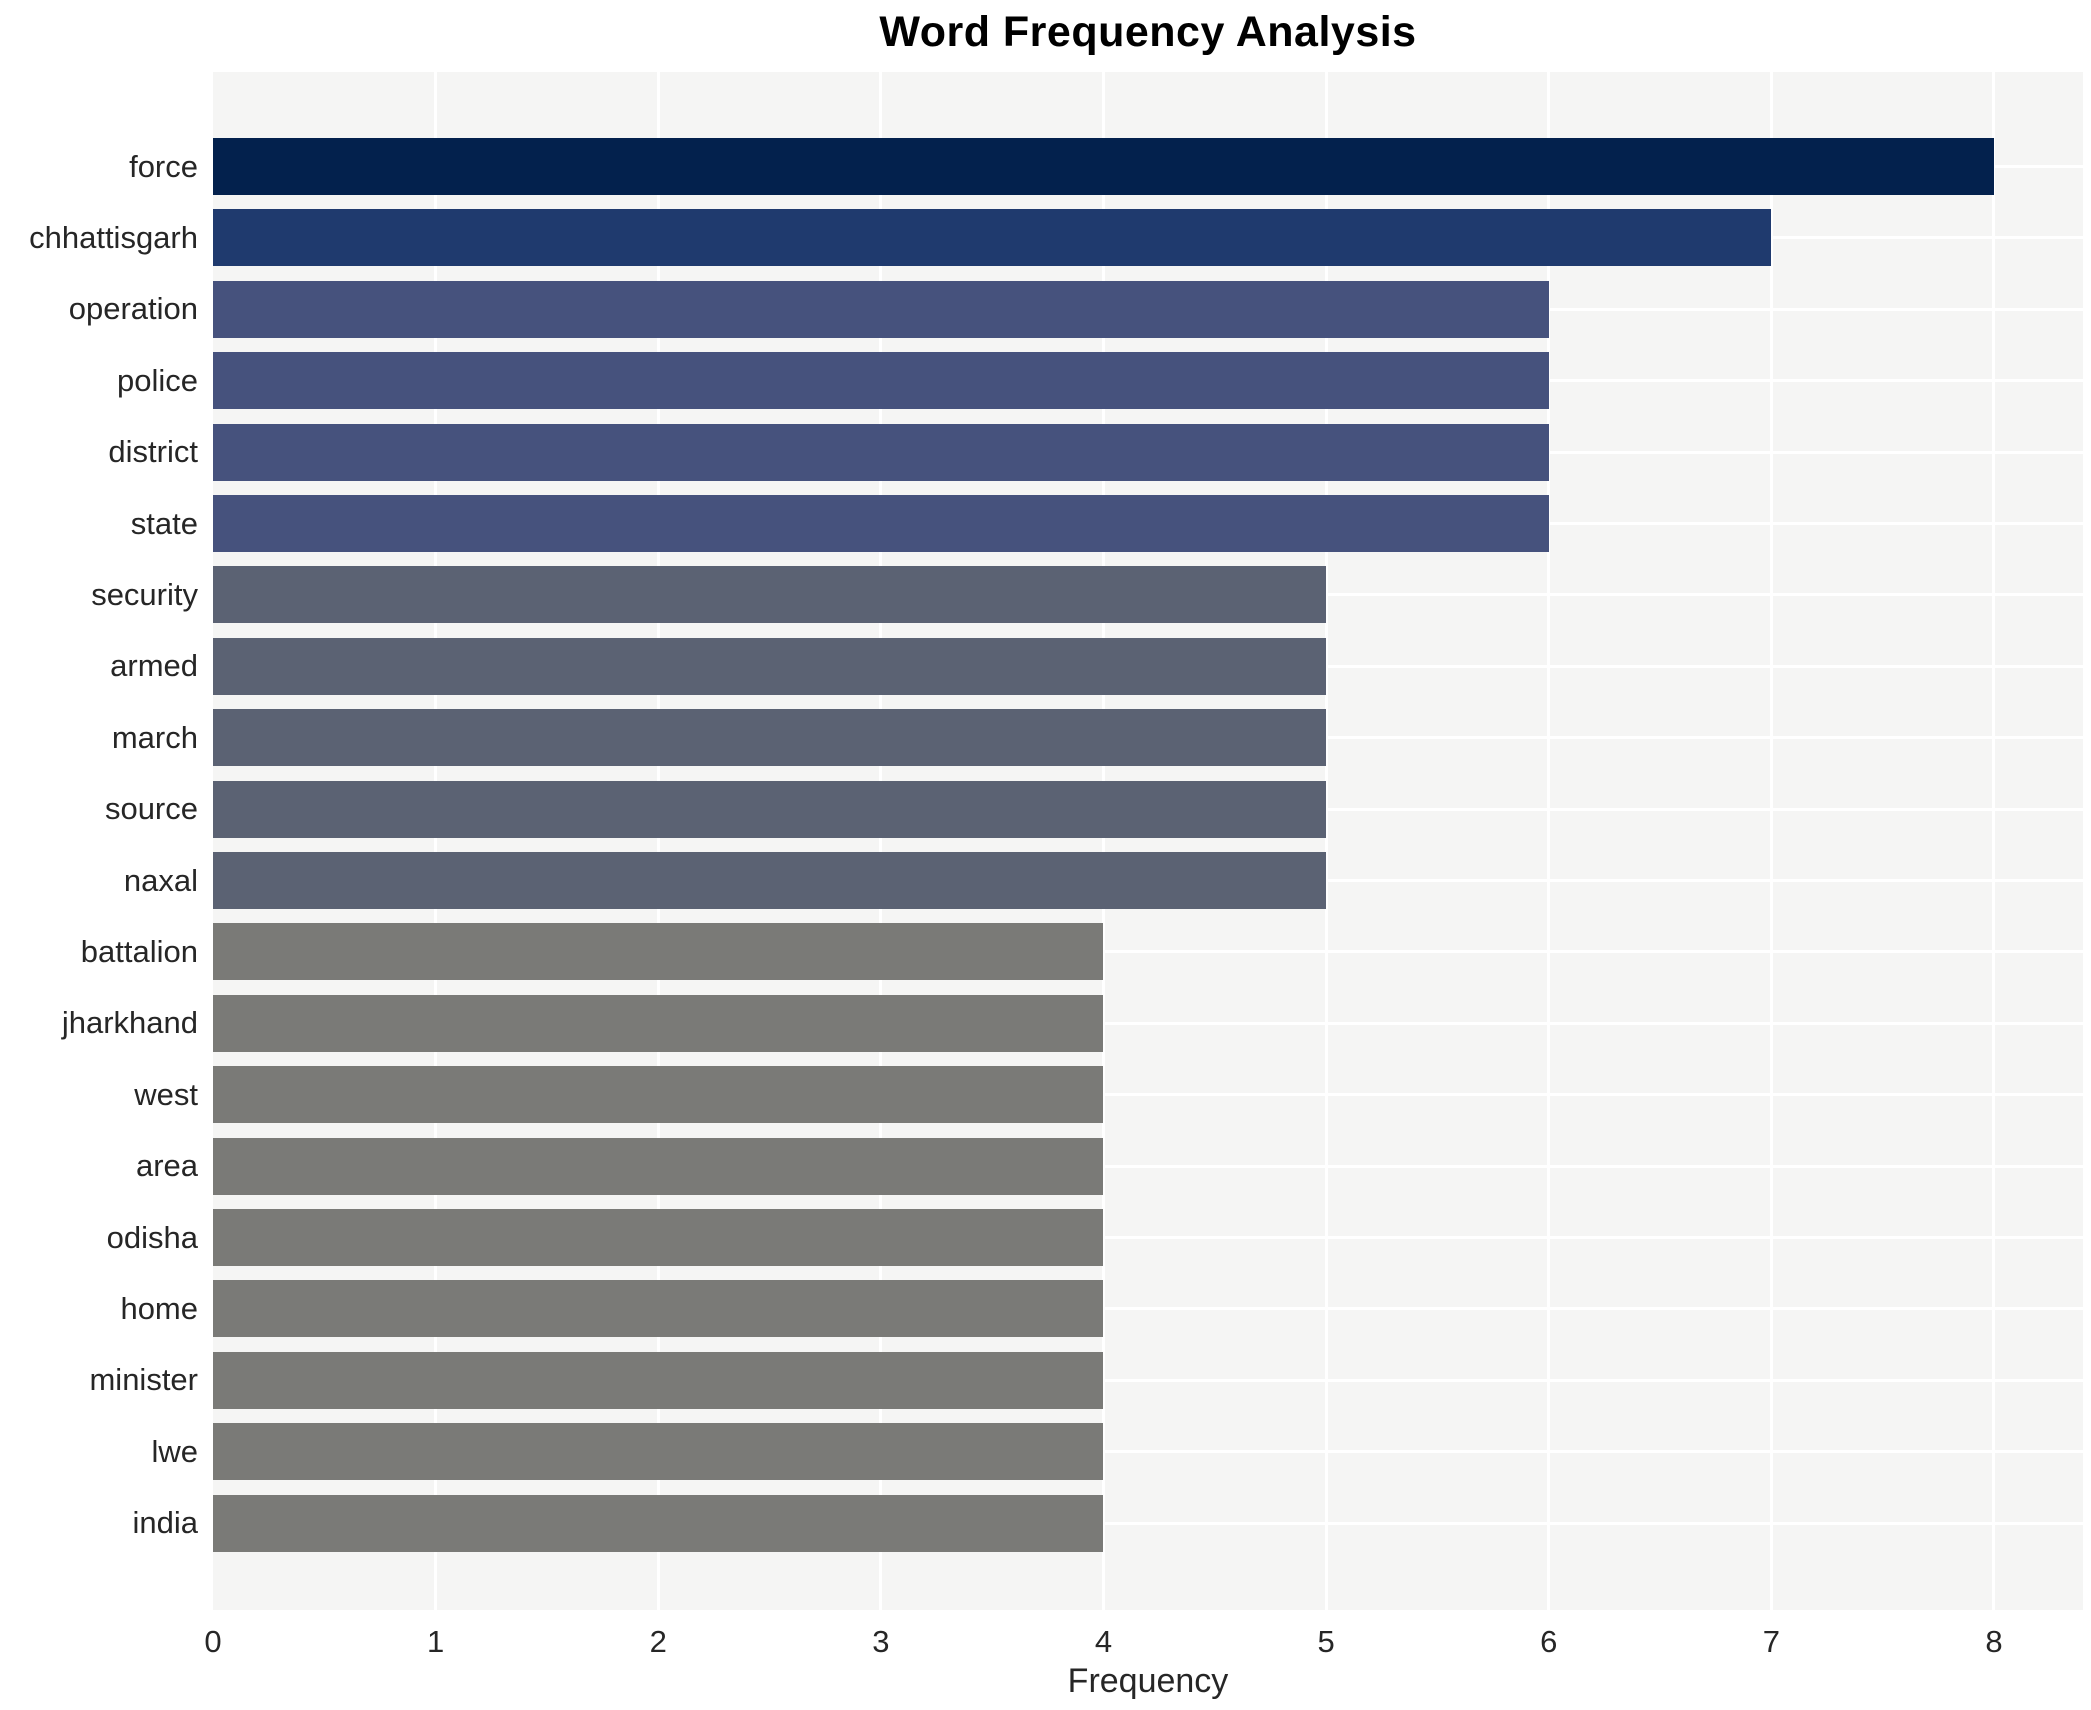 The image size is (2091, 1710). What do you see at coordinates (166, 1094) in the screenshot?
I see `y-tick-label-west: west` at bounding box center [166, 1094].